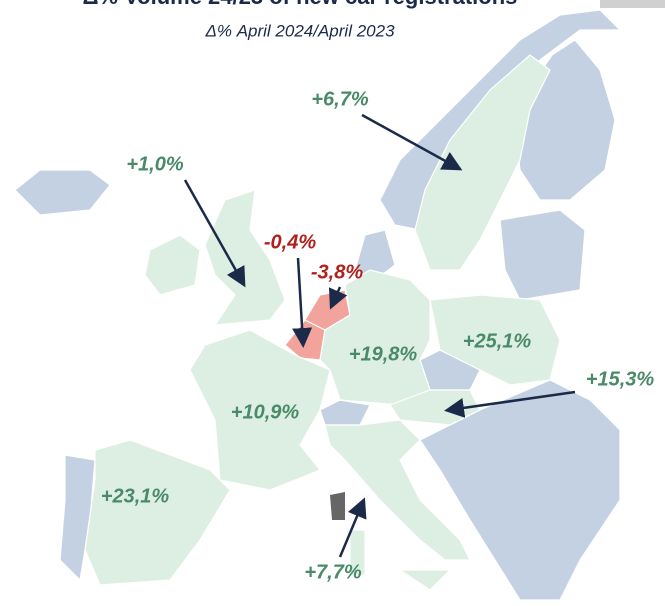  I want to click on value-label: -0,4%, so click(290, 242).